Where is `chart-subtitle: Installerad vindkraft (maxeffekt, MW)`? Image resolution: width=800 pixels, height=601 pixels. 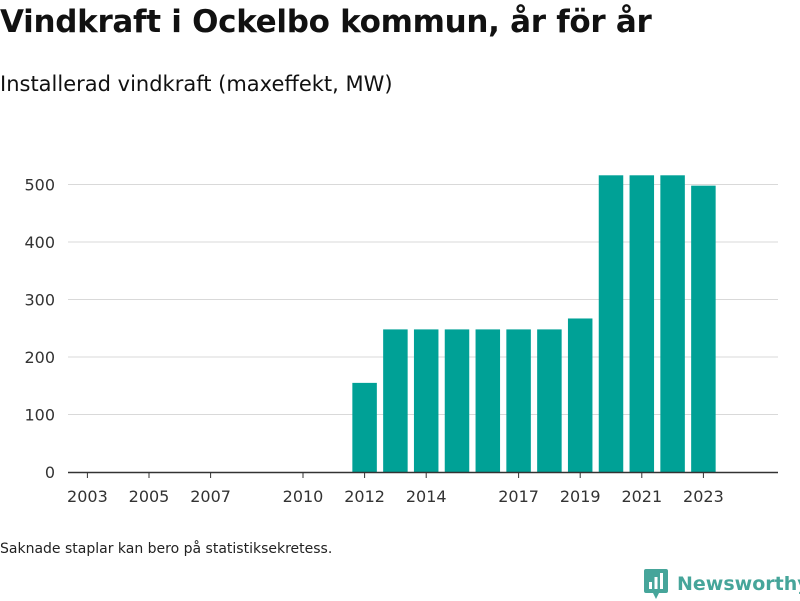 chart-subtitle: Installerad vindkraft (maxeffekt, MW) is located at coordinates (196, 84).